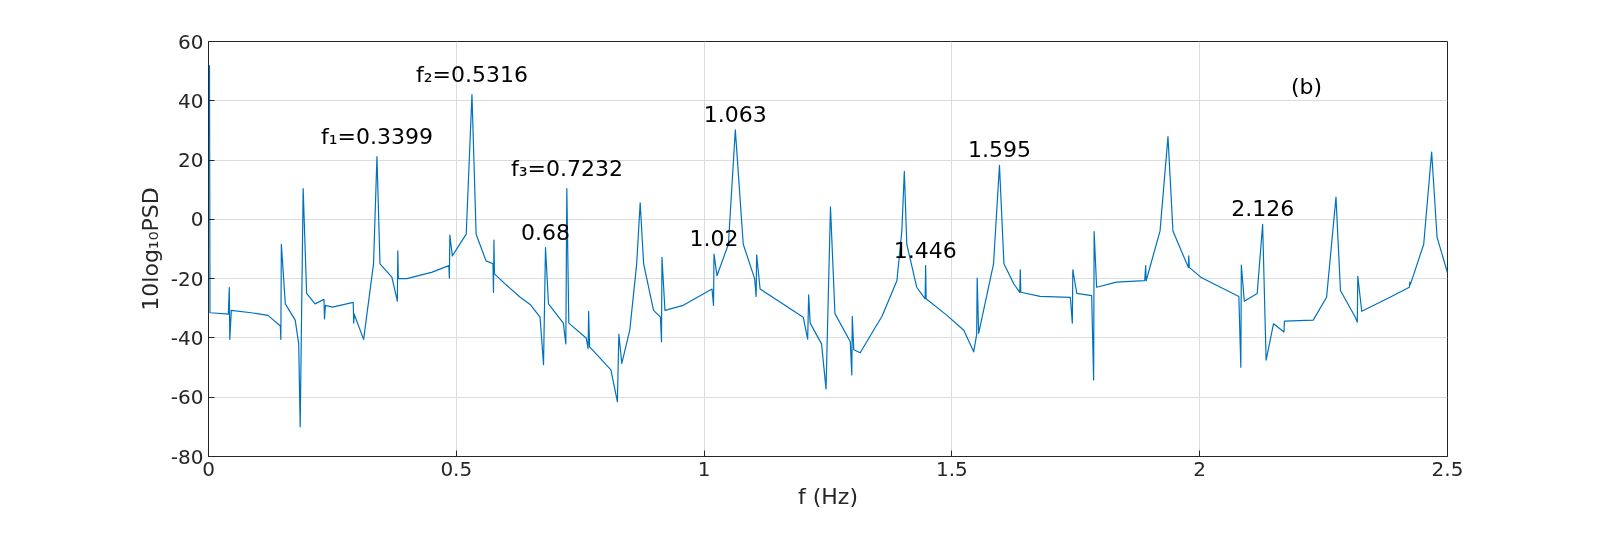 The image size is (1600, 533). Describe the element at coordinates (191, 100) in the screenshot. I see `y-tick-label: 40` at that location.